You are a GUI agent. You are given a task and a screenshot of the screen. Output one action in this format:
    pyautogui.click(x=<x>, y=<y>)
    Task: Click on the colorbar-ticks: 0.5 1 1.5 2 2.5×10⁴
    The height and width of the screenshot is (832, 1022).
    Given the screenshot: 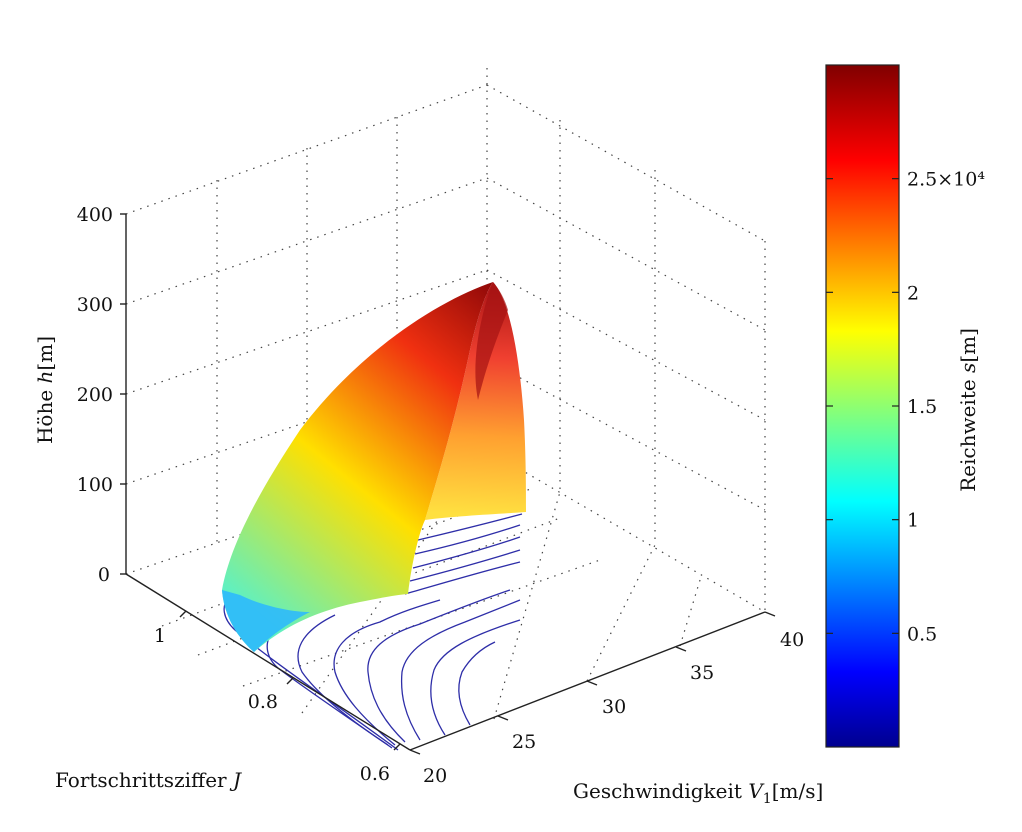 What is the action you would take?
    pyautogui.click(x=905, y=407)
    